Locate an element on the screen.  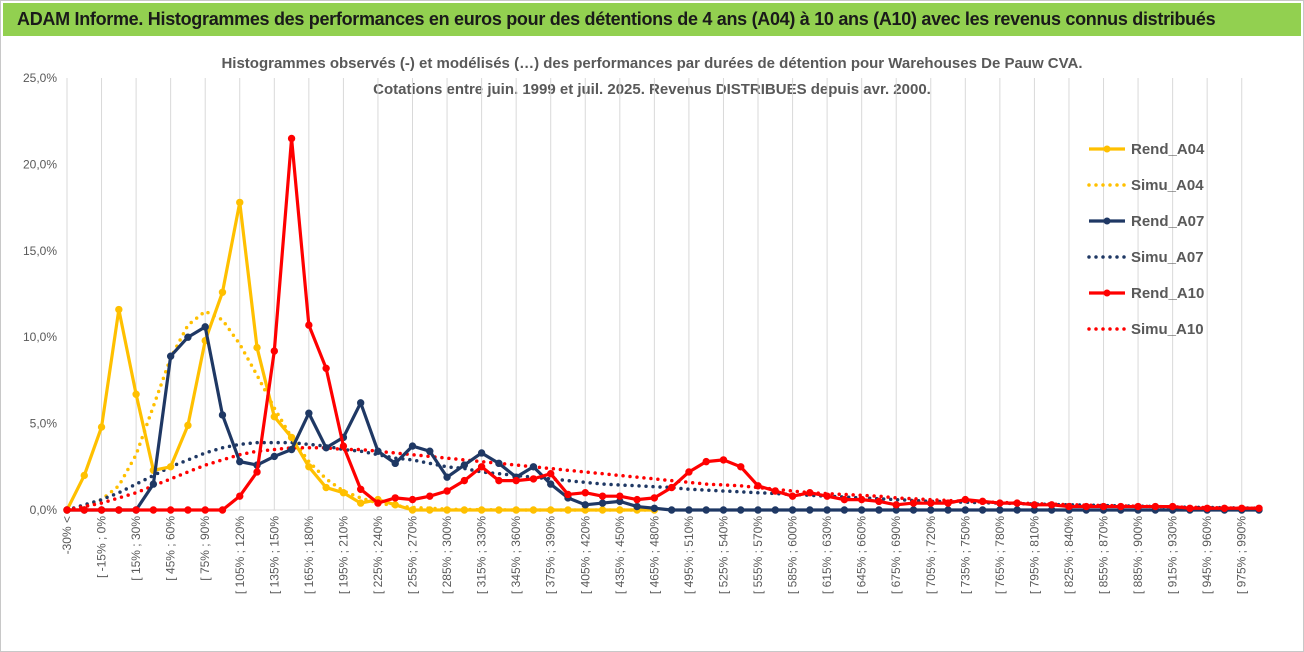
y-tick-label: 20,0% is located at coordinates (40, 164).